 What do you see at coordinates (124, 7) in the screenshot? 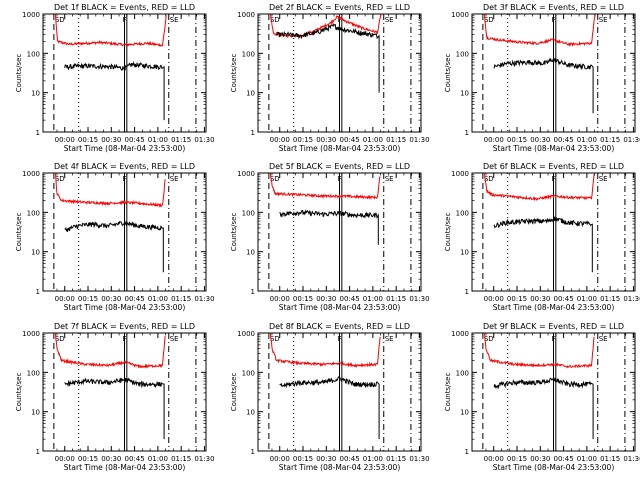
I see `panel-title: Det 1f BLACK = Events, RED = LLD` at bounding box center [124, 7].